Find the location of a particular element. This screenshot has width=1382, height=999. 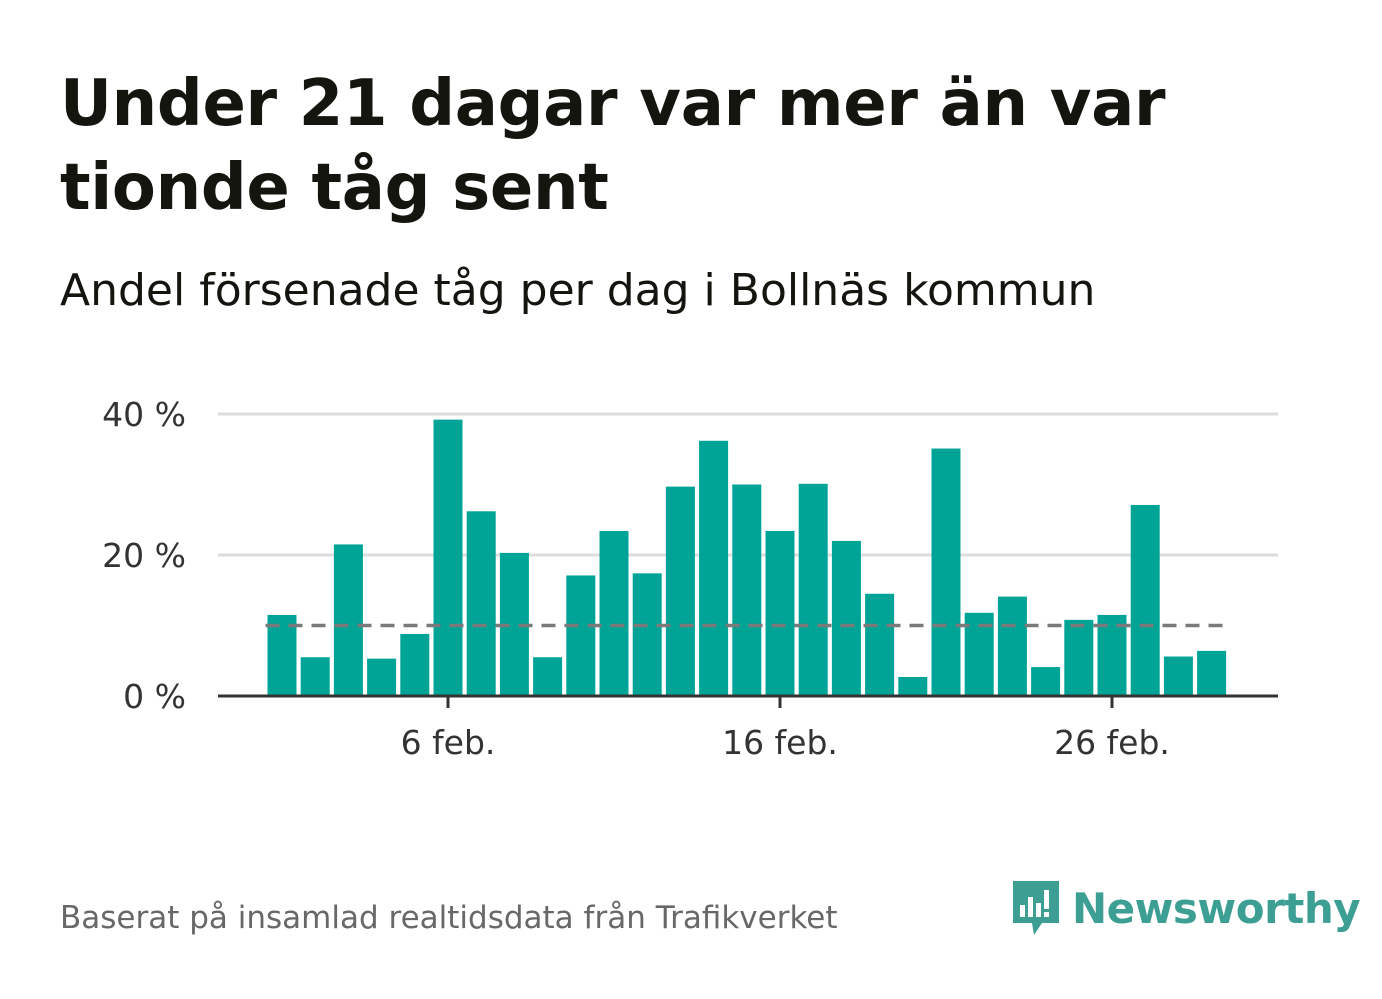

axes is located at coordinates (748, 701).